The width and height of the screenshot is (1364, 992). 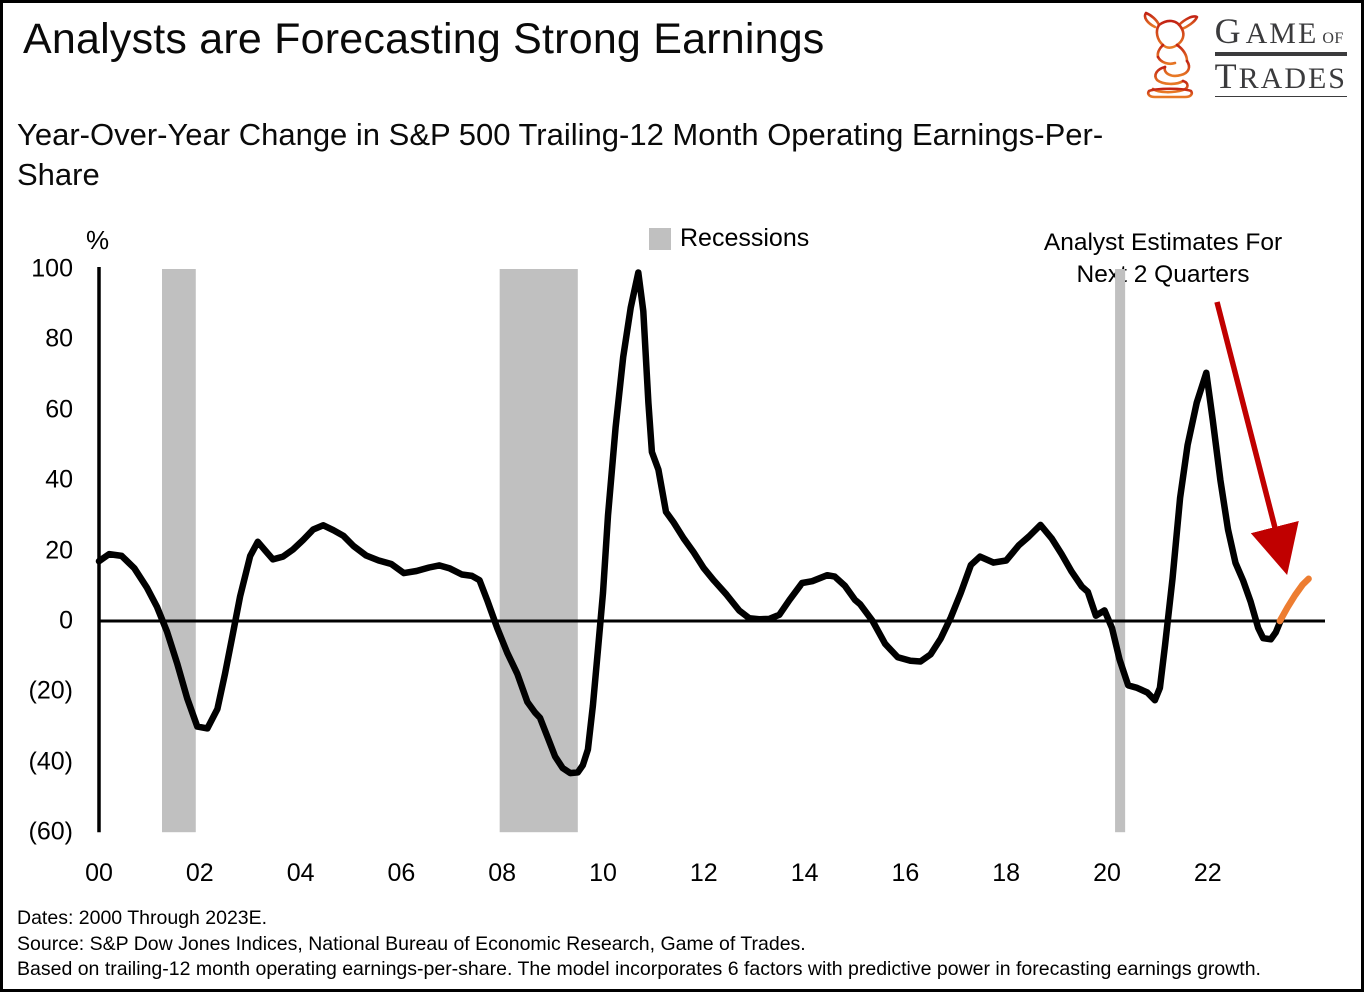 I want to click on y-tick-(60): (60), so click(x=50, y=831).